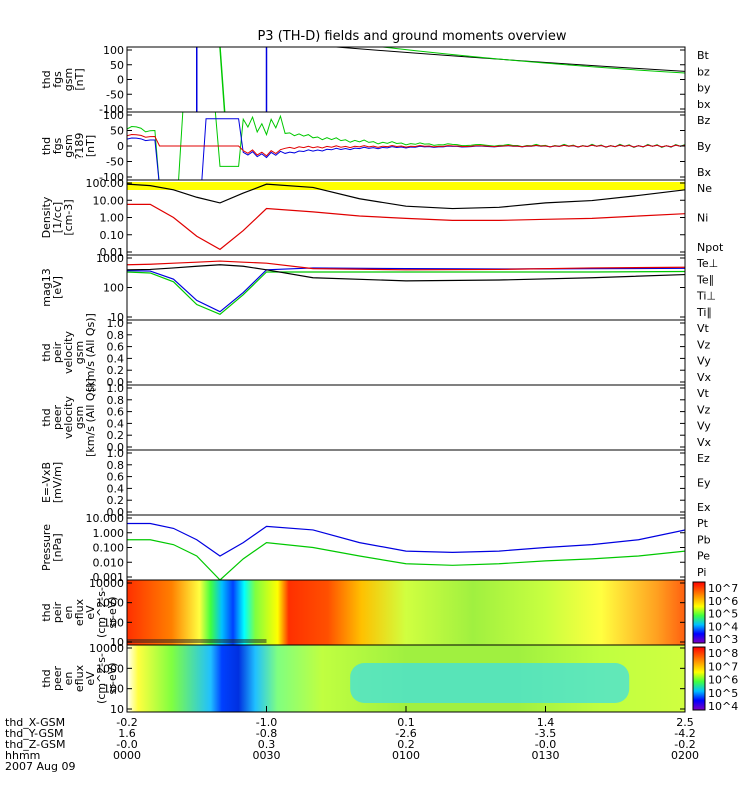 The height and width of the screenshot is (800, 750). What do you see at coordinates (546, 722) in the screenshot?
I see `x-tick-label: 1.4` at bounding box center [546, 722].